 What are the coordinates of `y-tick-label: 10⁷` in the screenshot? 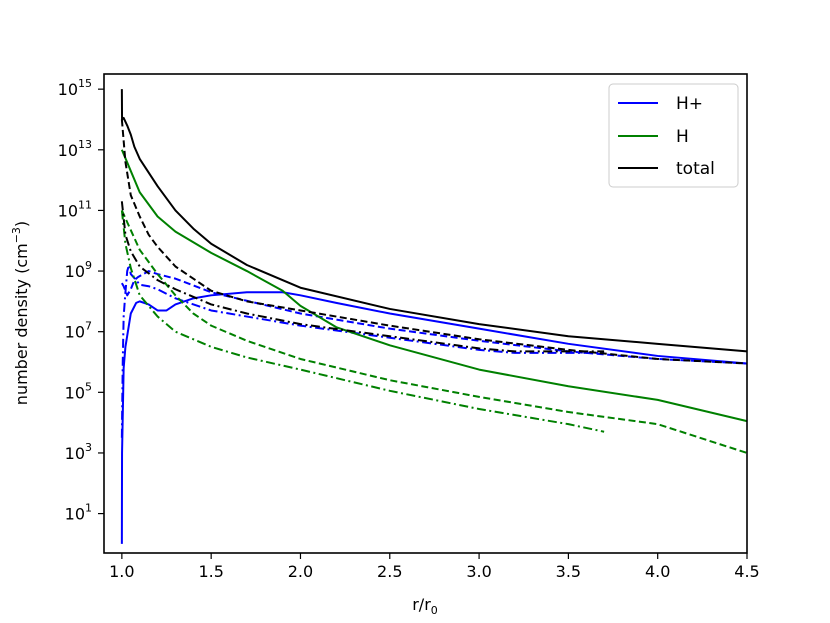 It's located at (78, 331).